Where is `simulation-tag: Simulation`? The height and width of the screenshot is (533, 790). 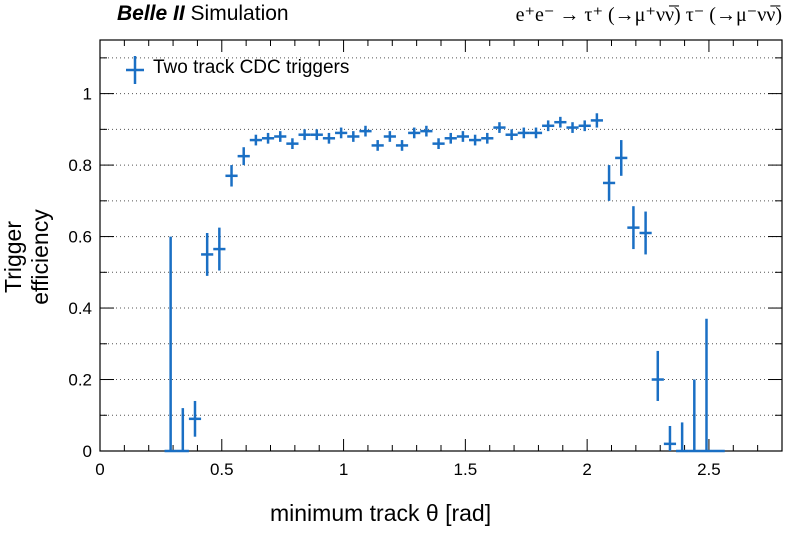
simulation-tag: Simulation is located at coordinates (239, 13).